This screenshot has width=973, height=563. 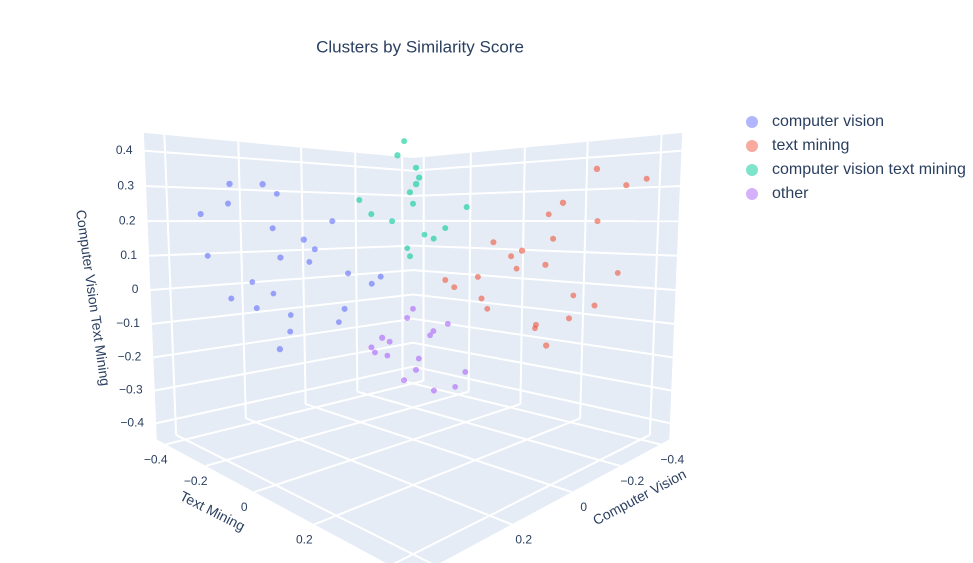 What do you see at coordinates (131, 390) in the screenshot?
I see `tick-label: −0.3` at bounding box center [131, 390].